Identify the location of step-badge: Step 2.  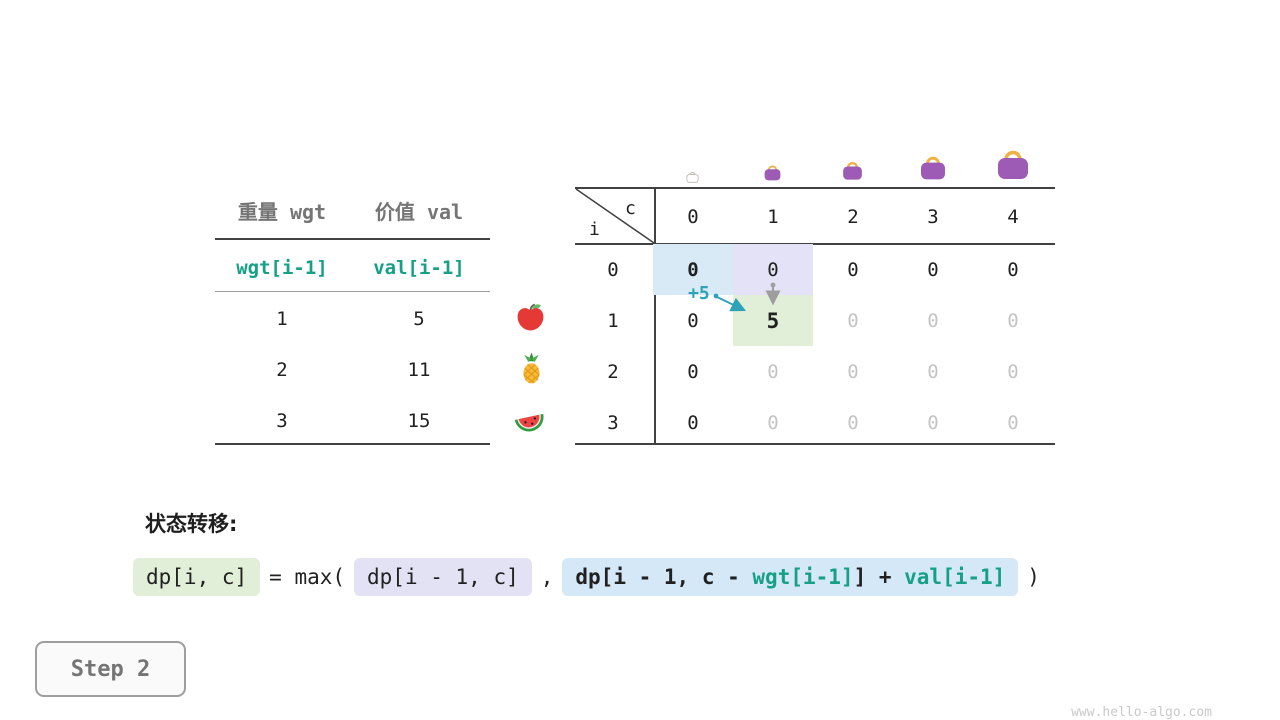
(110, 669).